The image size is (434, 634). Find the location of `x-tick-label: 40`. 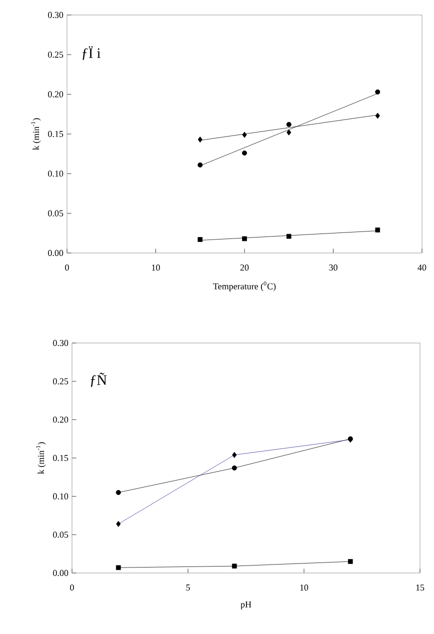

x-tick-label: 40 is located at coordinates (422, 267).